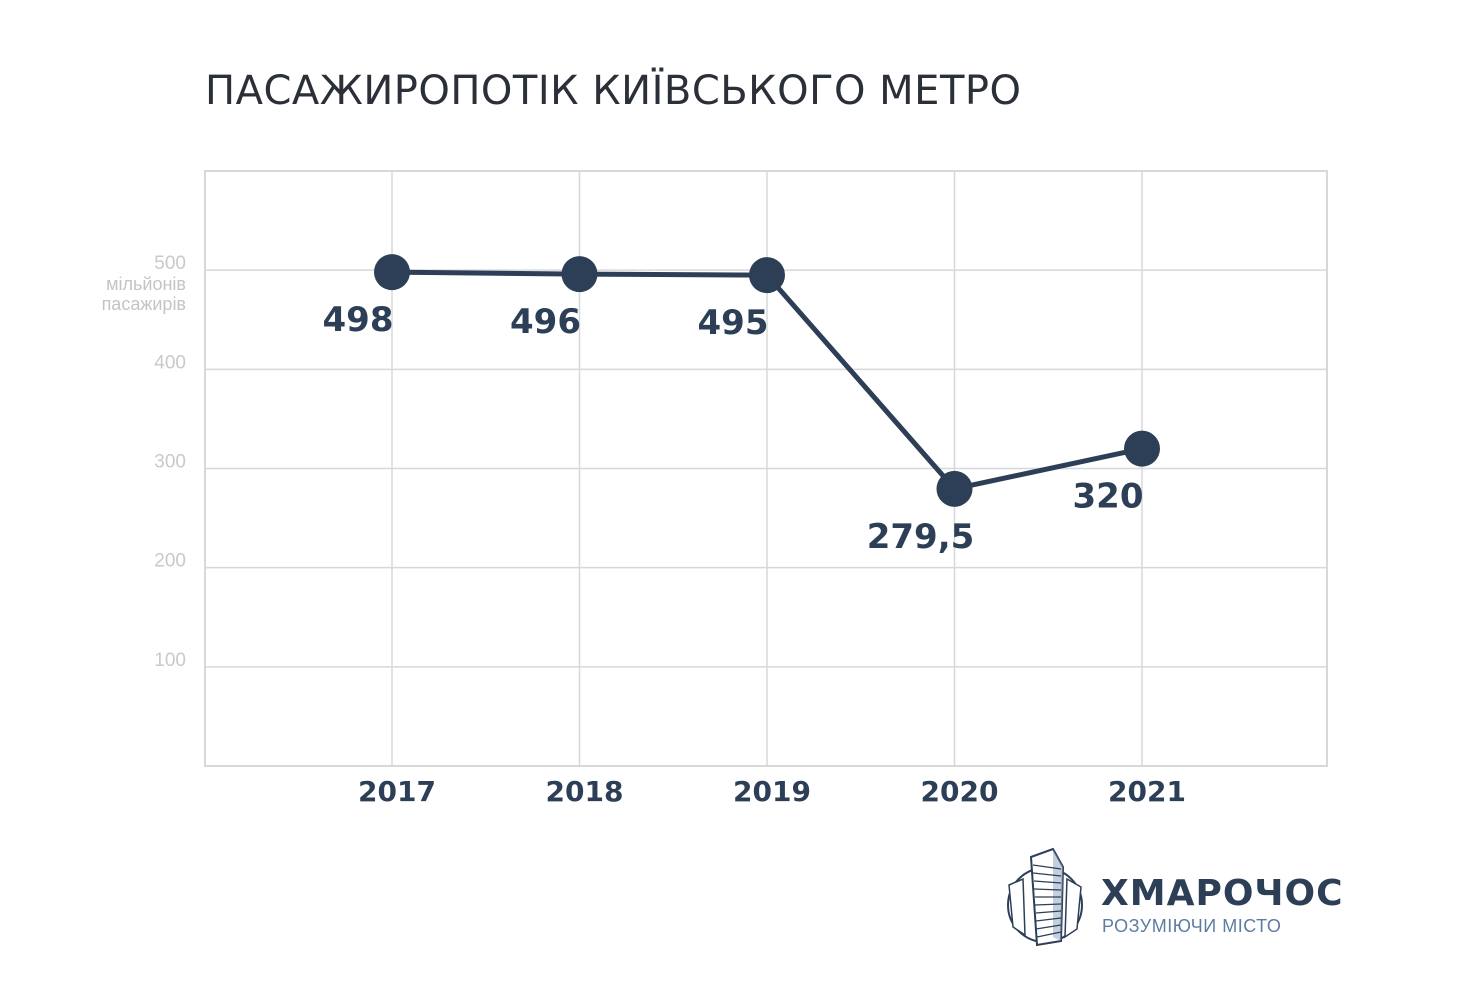 The height and width of the screenshot is (986, 1480). I want to click on data-label-2021: 320, so click(1108, 497).